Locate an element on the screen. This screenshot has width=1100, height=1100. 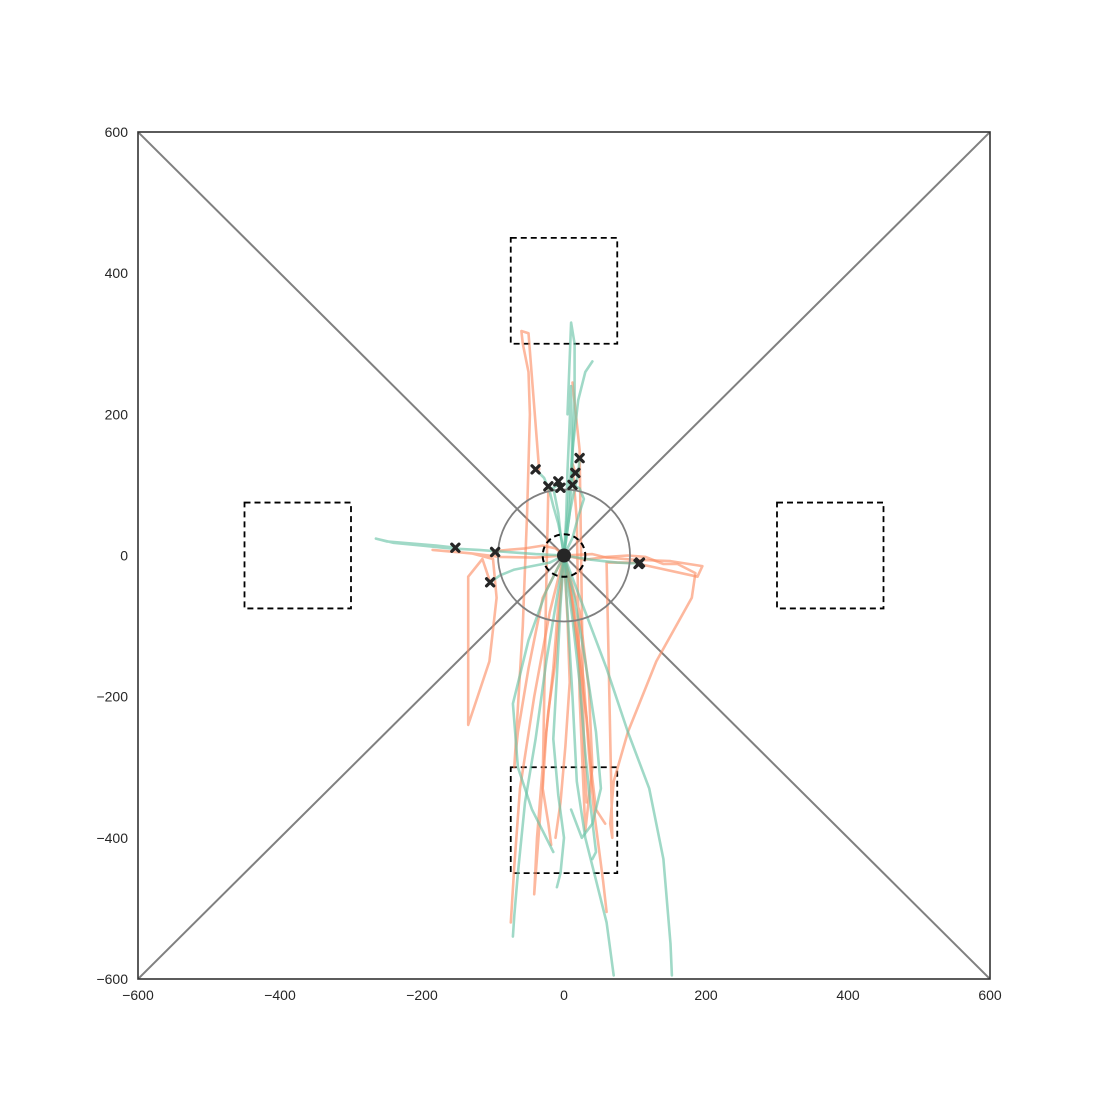
y-tick-label: −600 is located at coordinates (112, 979).